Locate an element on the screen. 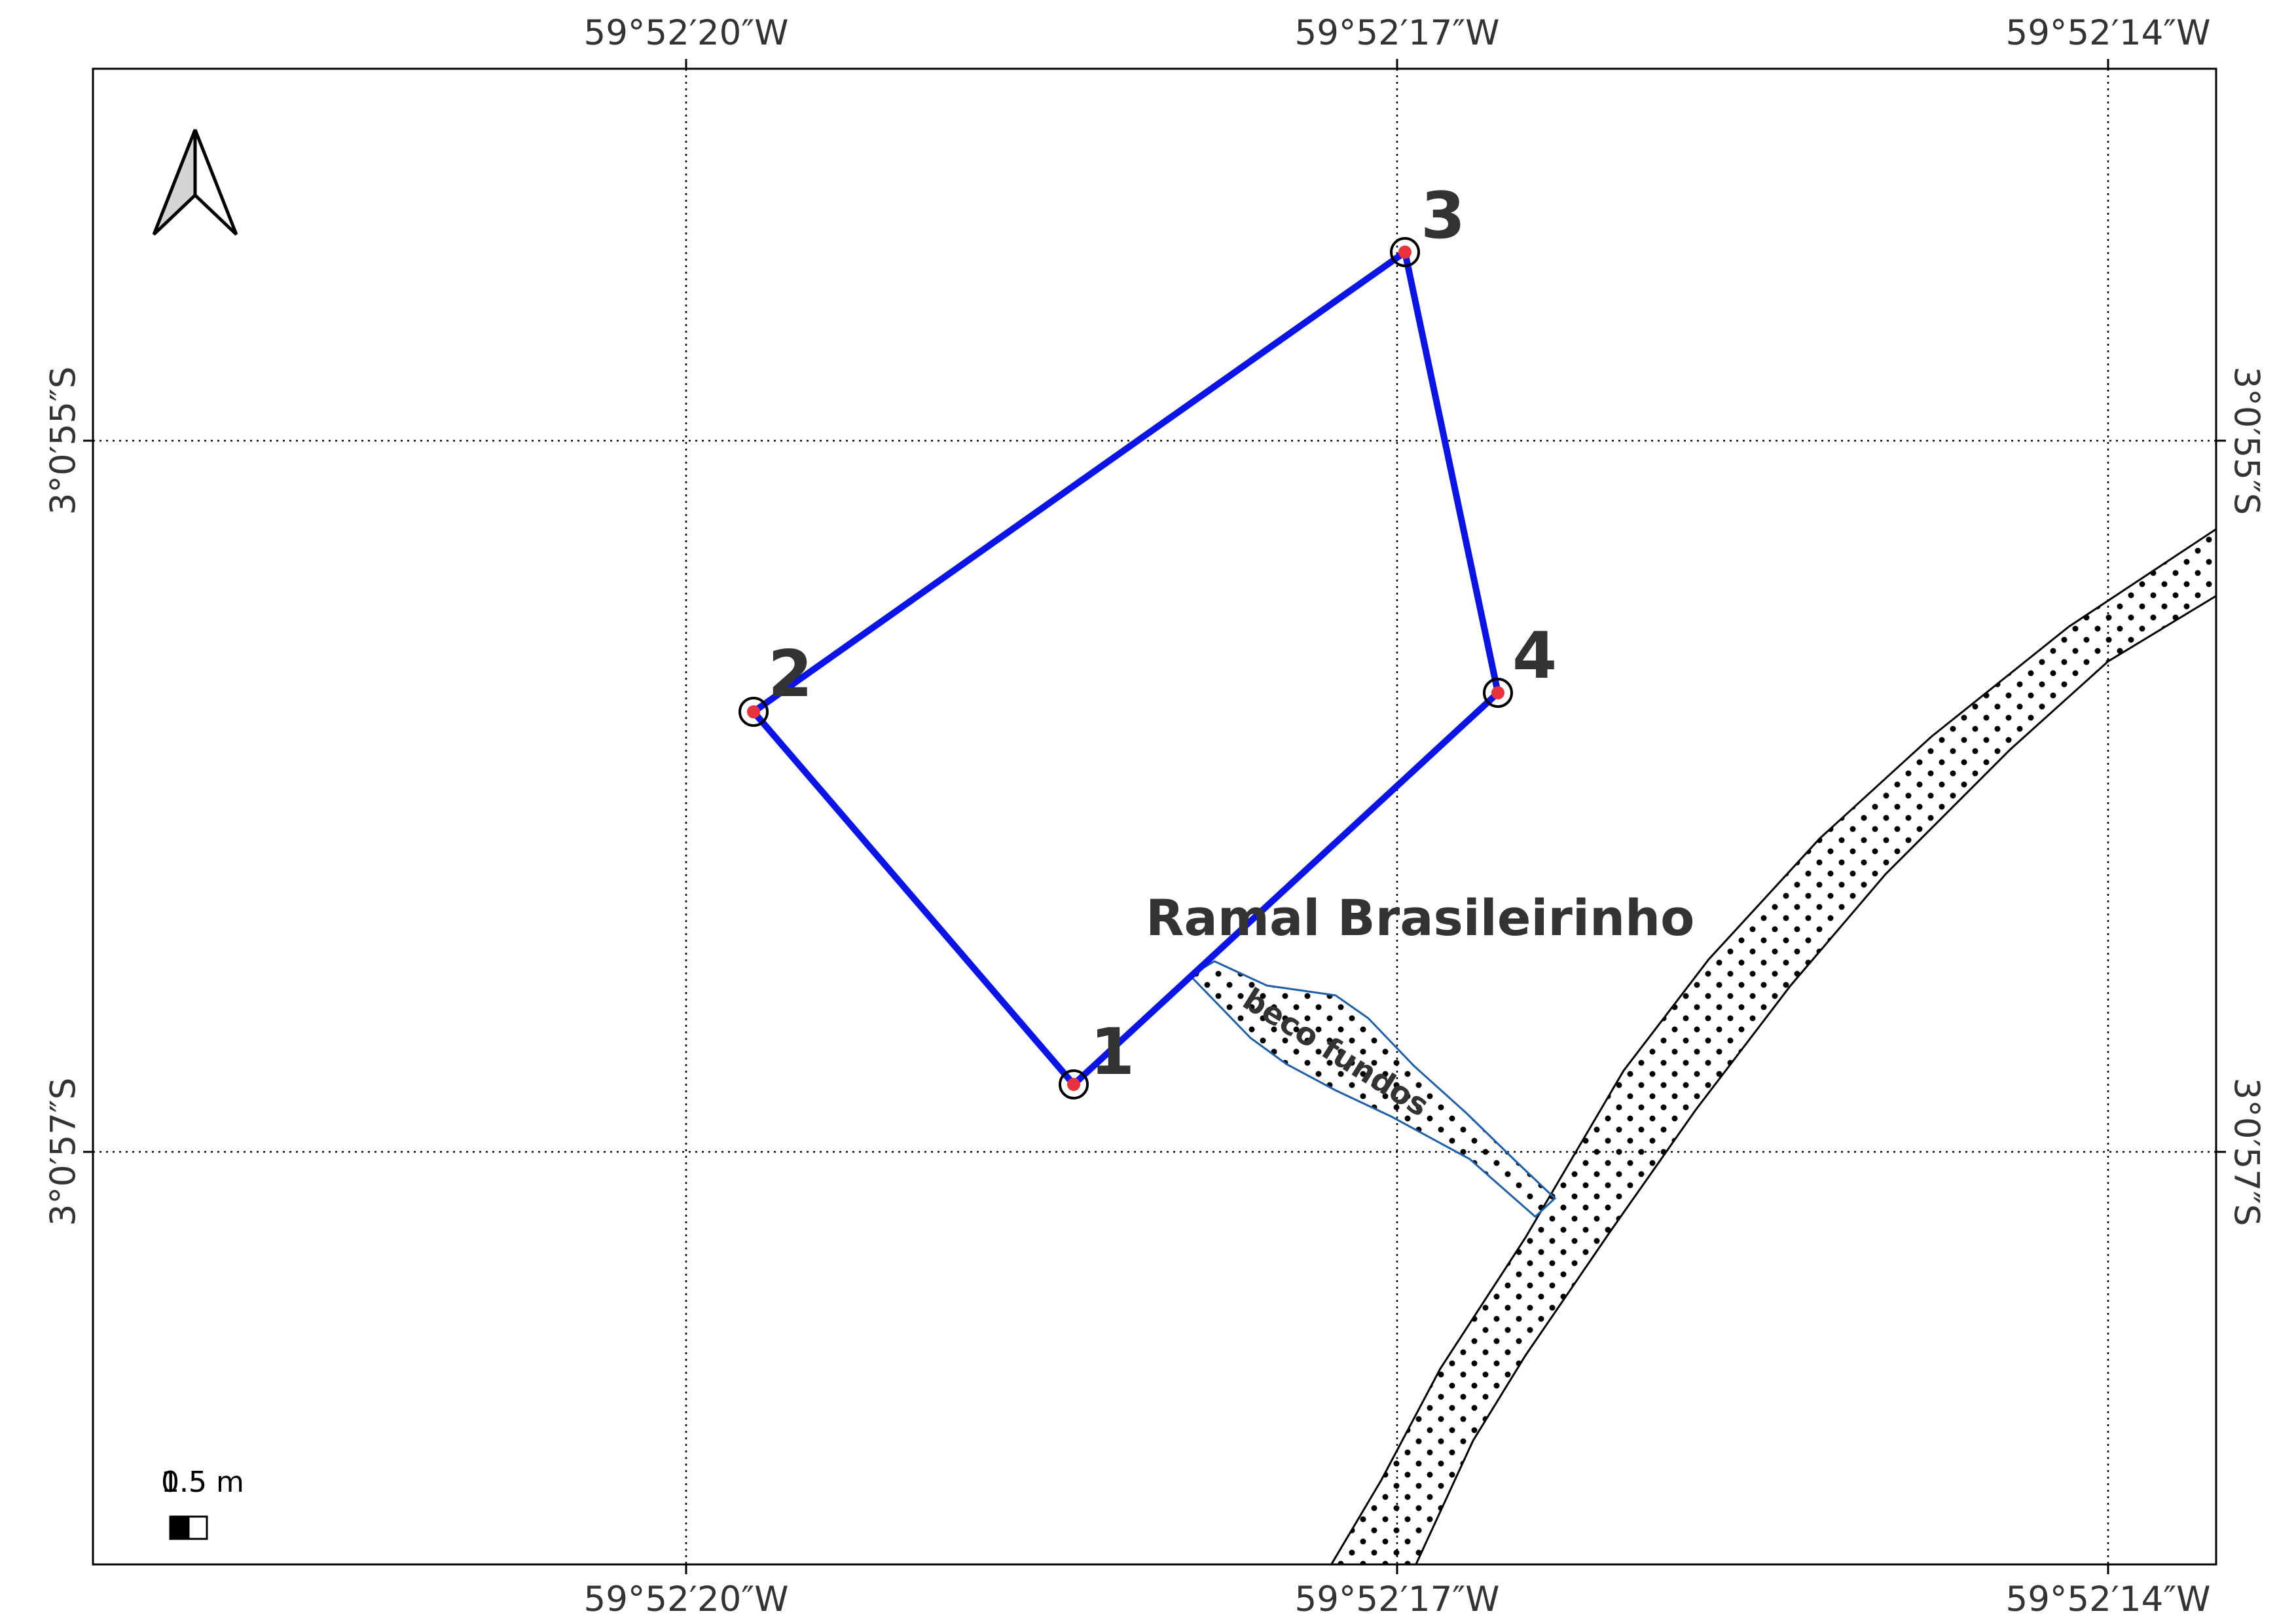 This screenshot has width=2296, height=1624. longitude-label-bottom: 59°52′20″W is located at coordinates (685, 1599).